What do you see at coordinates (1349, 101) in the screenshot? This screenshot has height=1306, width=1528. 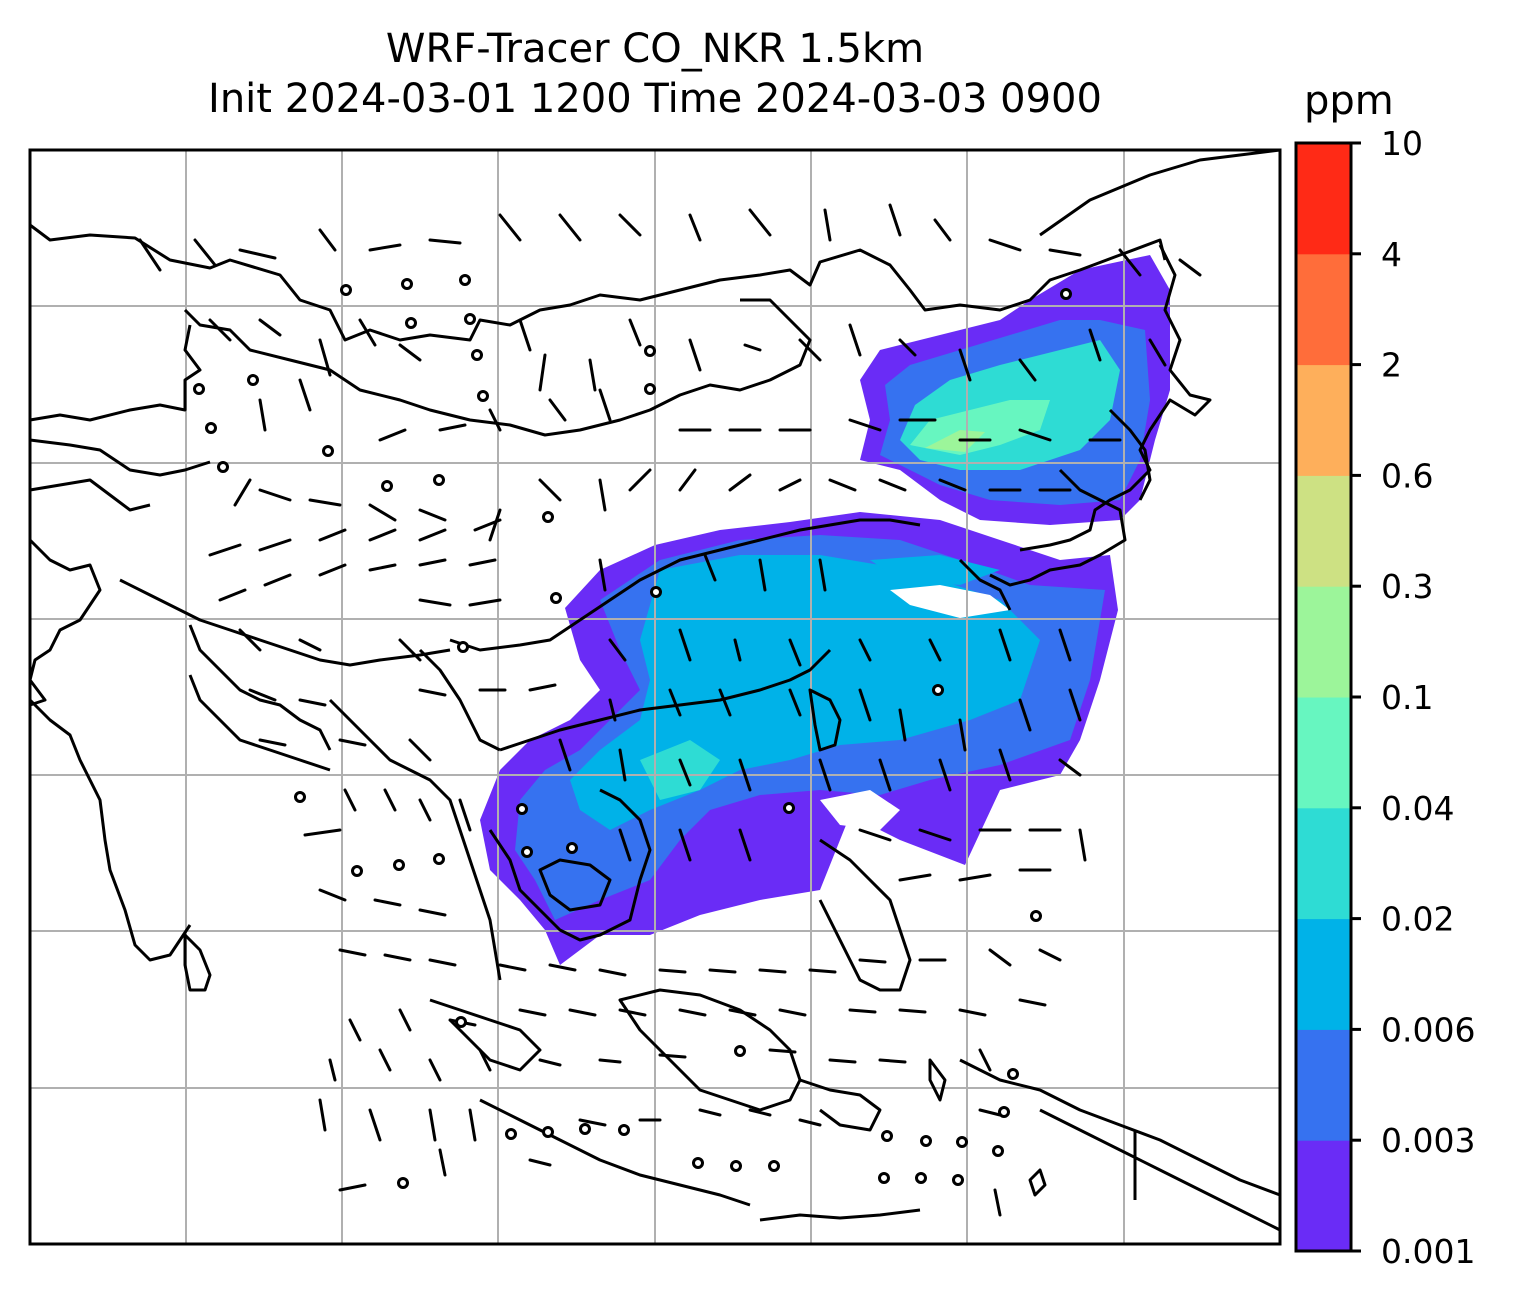 I see `colorbar-unit-label: ppm` at bounding box center [1349, 101].